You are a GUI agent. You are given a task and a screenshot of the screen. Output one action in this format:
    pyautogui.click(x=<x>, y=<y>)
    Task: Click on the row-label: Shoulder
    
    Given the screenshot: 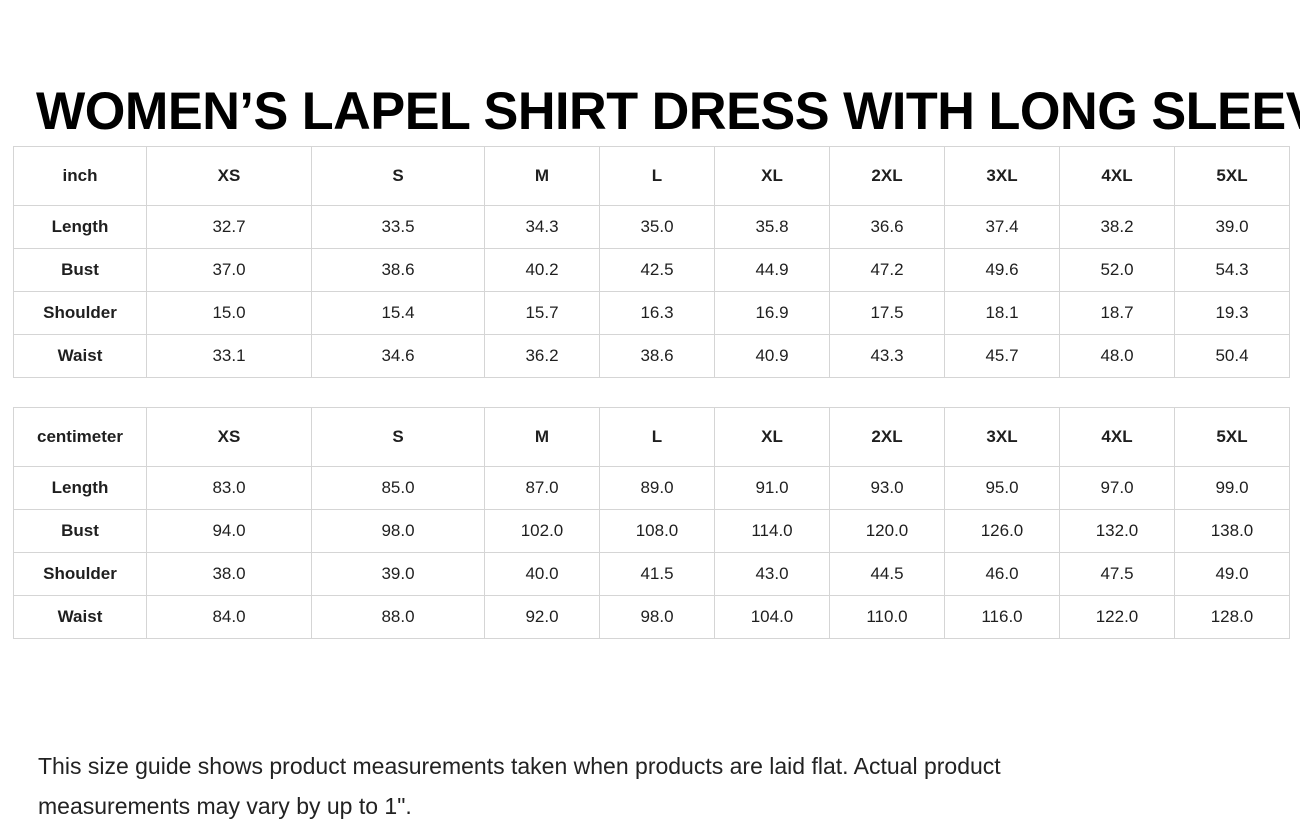 What is the action you would take?
    pyautogui.click(x=80, y=313)
    